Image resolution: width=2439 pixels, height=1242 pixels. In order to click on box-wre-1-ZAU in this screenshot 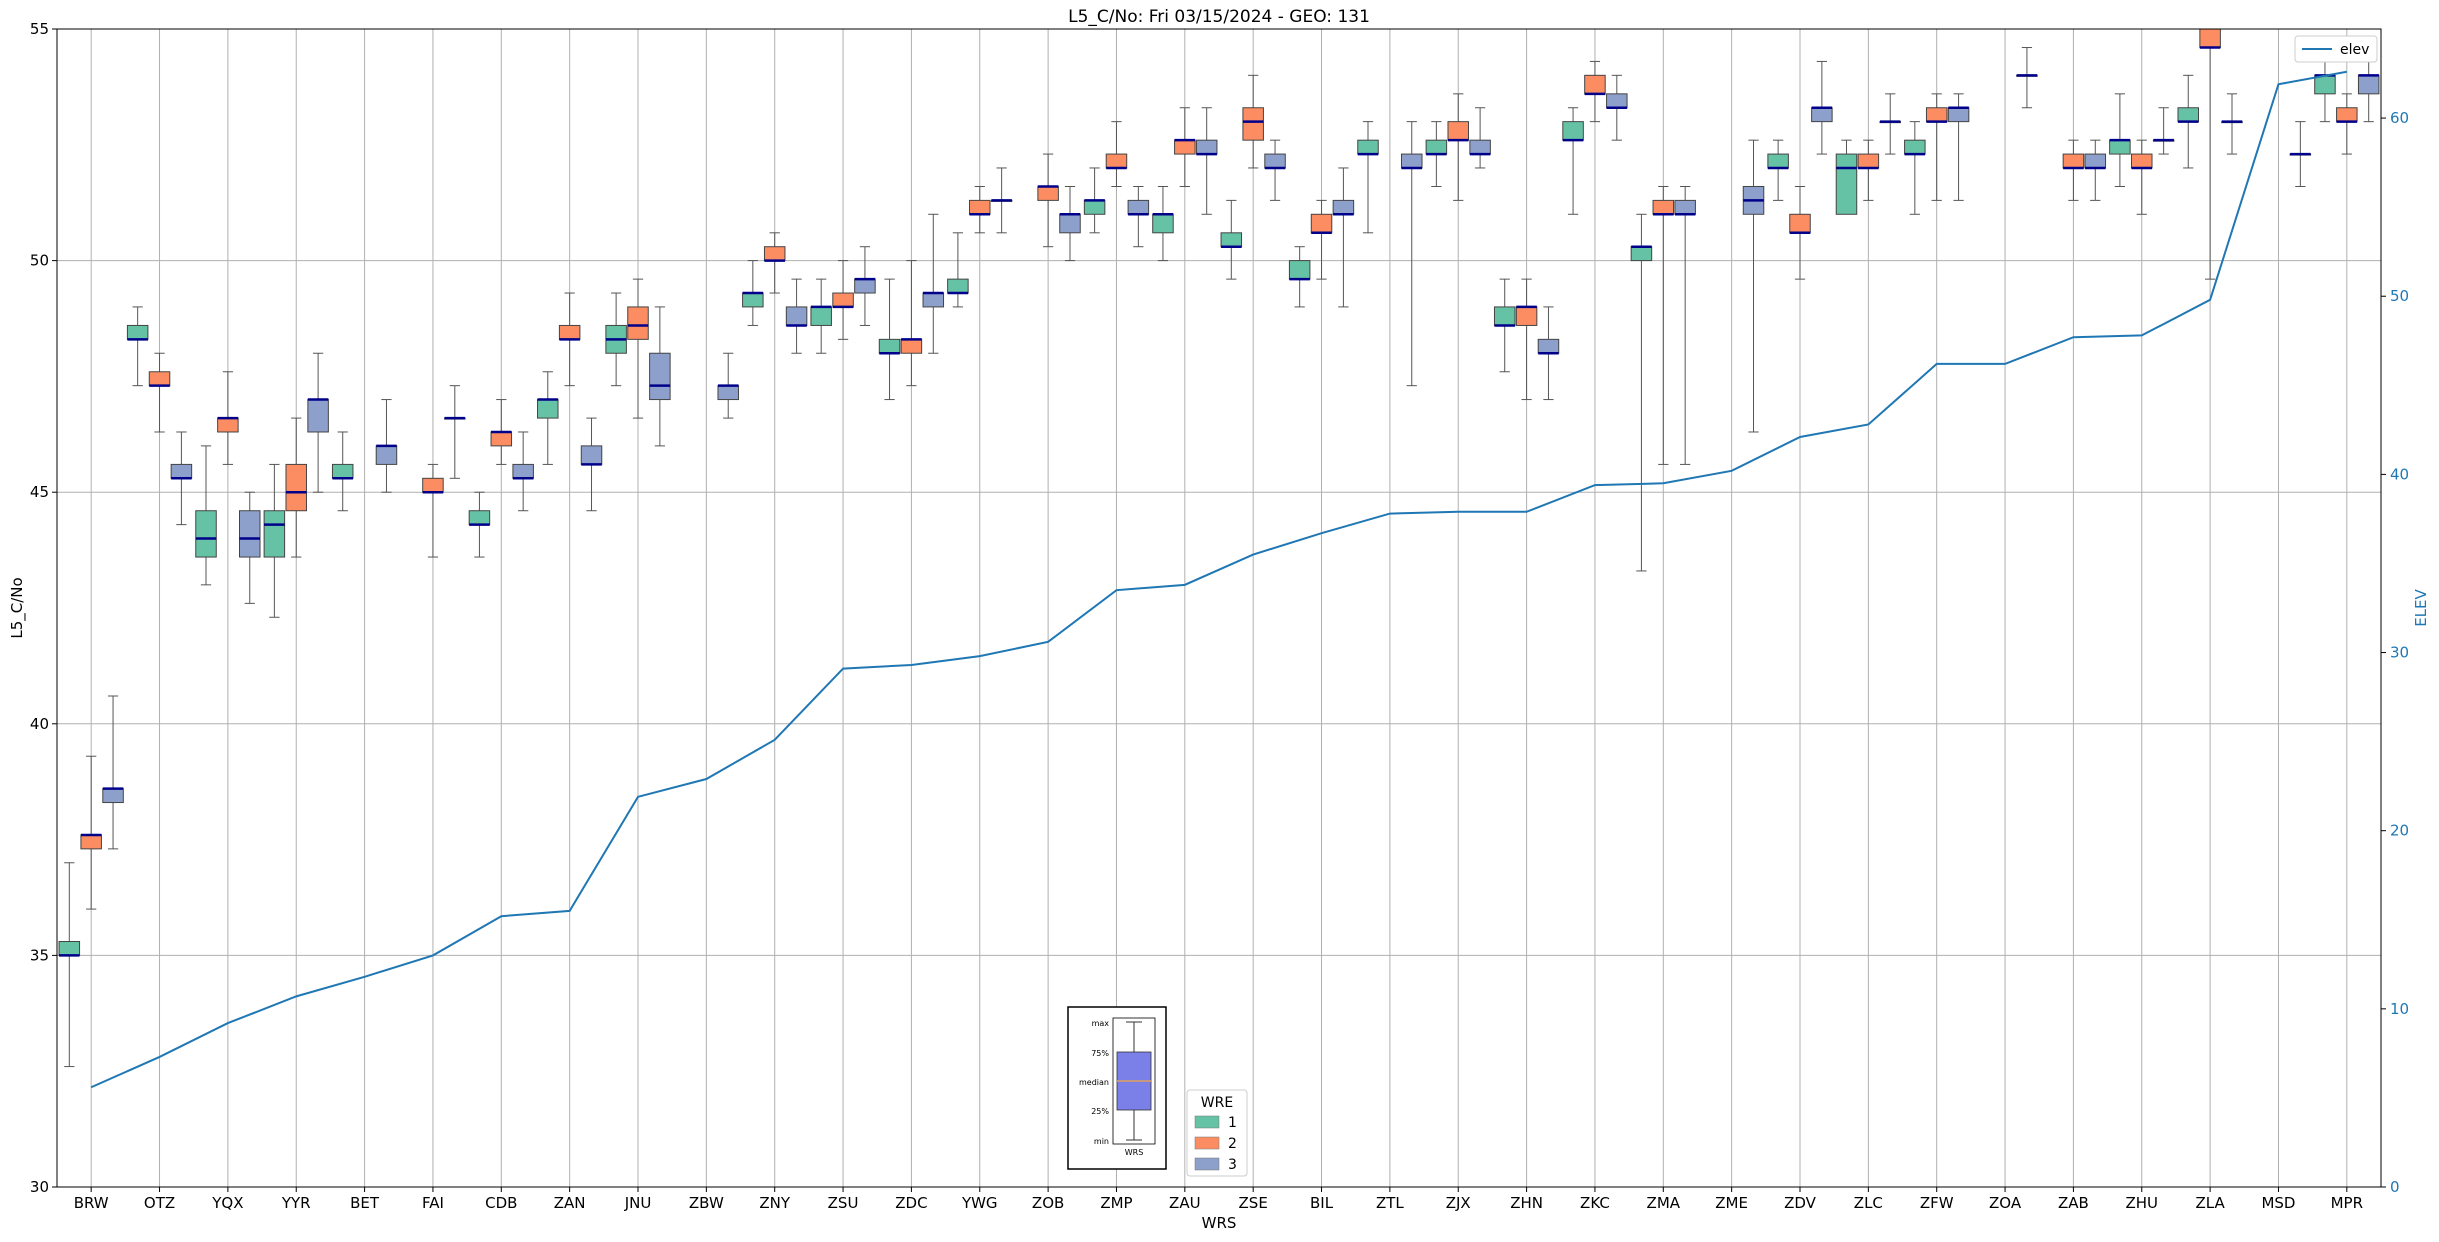, I will do `click(1163, 223)`.